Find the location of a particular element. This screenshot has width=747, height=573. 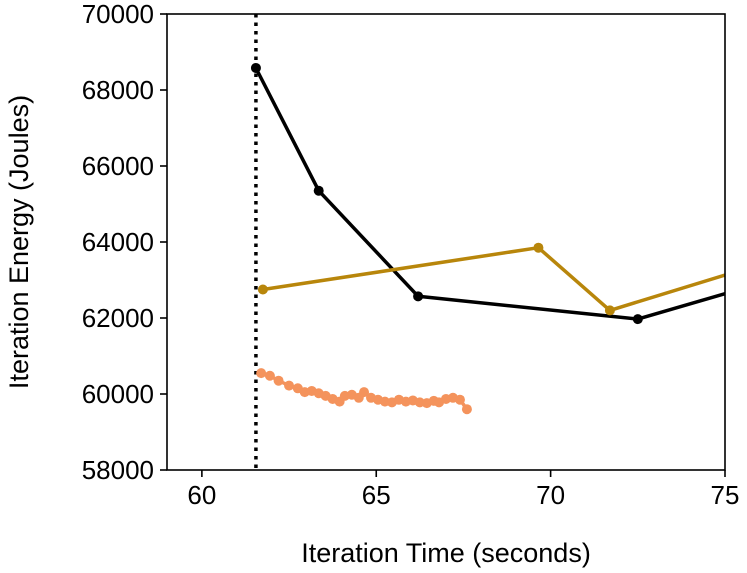

series-line is located at coordinates (493, 279).